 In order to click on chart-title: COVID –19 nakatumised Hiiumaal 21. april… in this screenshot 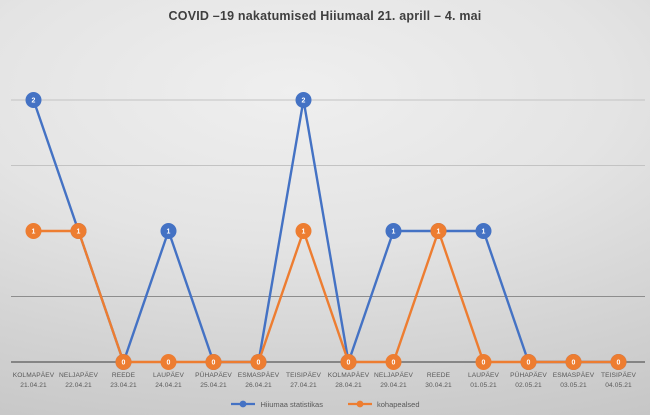, I will do `click(325, 16)`.